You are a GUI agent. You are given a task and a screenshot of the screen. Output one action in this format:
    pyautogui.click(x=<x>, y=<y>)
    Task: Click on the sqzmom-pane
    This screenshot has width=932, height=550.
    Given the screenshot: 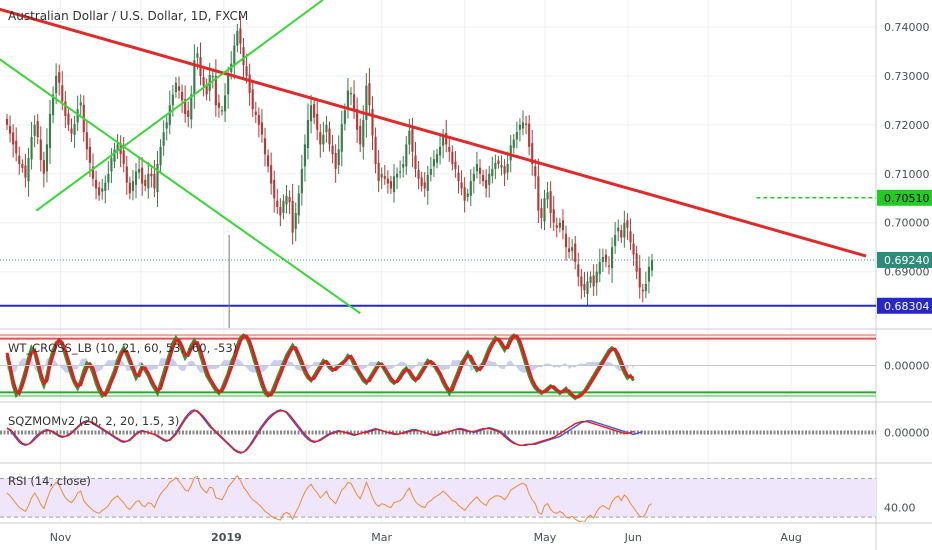 What is the action you would take?
    pyautogui.click(x=438, y=431)
    